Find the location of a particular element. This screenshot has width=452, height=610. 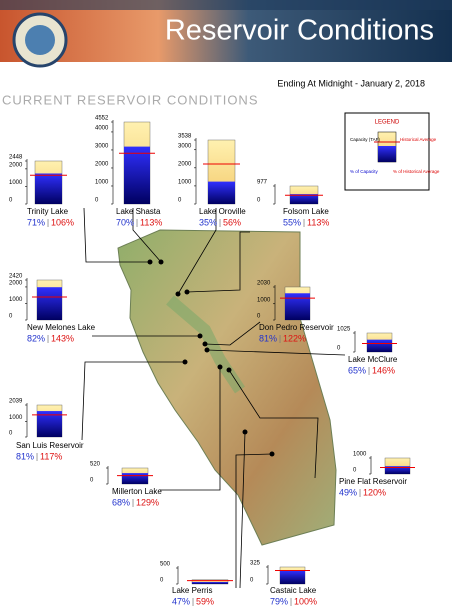

pct-historical: 117% is located at coordinates (51, 456).